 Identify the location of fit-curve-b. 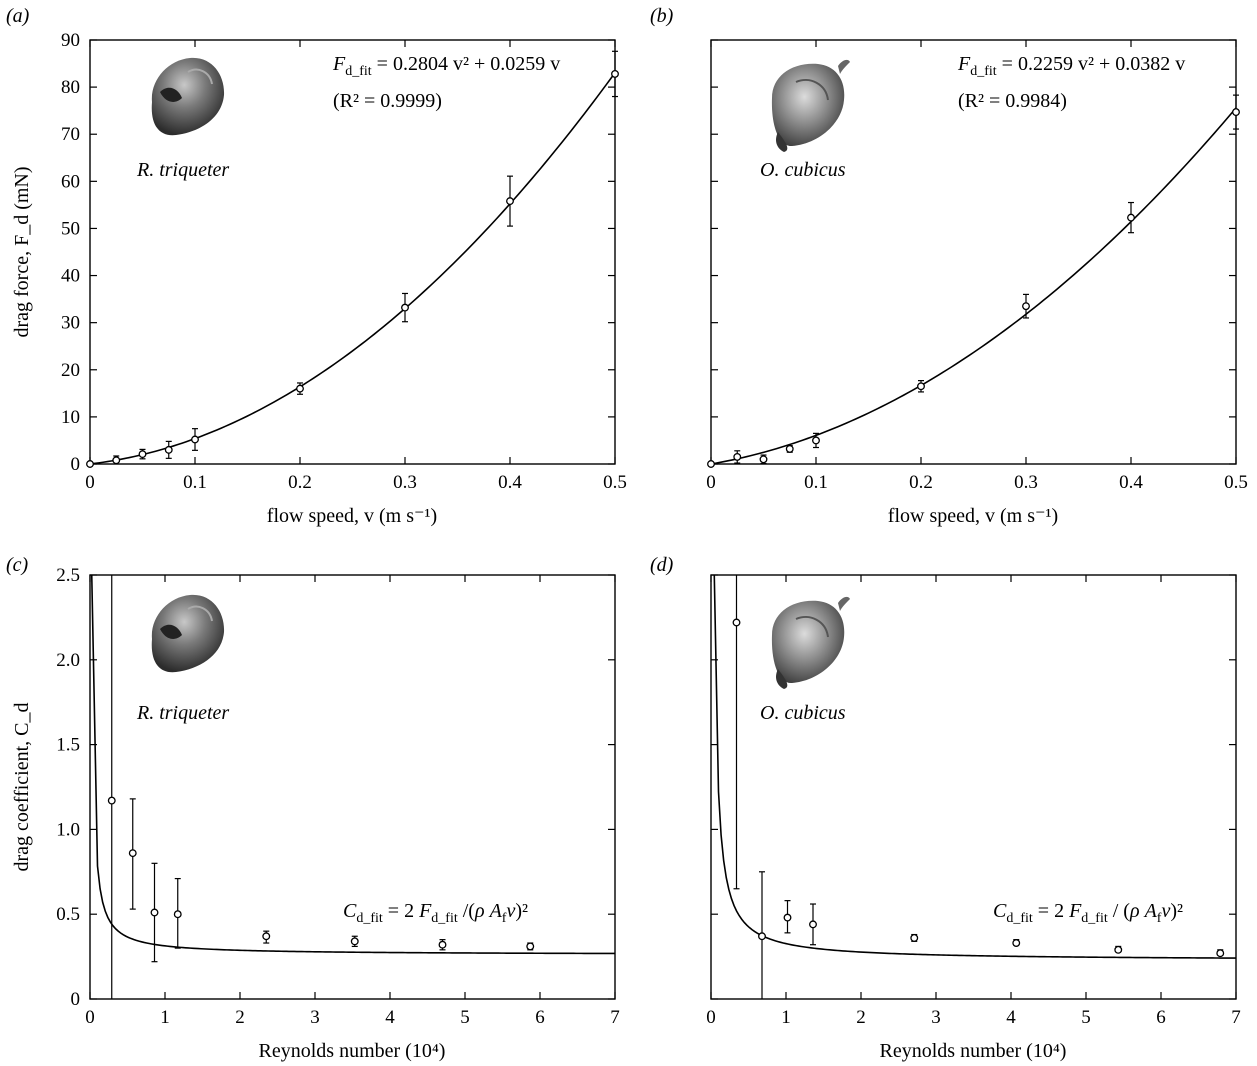
(973, 286).